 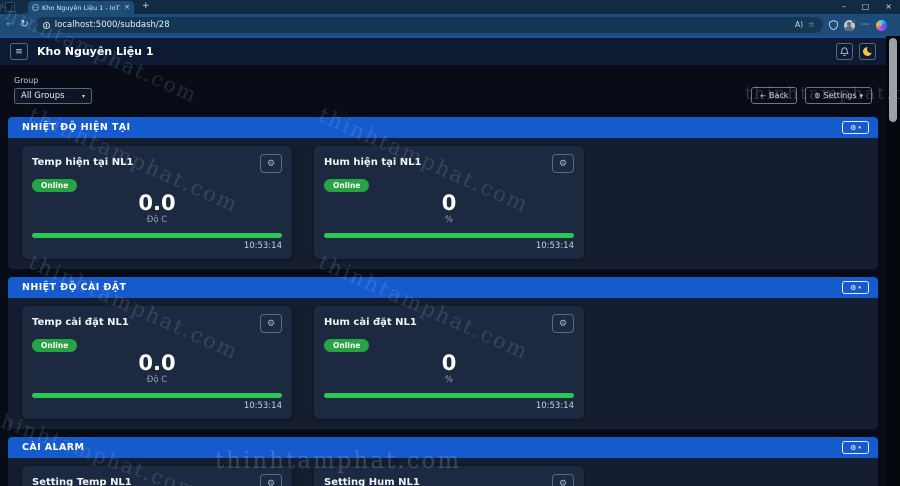 I want to click on scrollbar-thumb, so click(x=893, y=80).